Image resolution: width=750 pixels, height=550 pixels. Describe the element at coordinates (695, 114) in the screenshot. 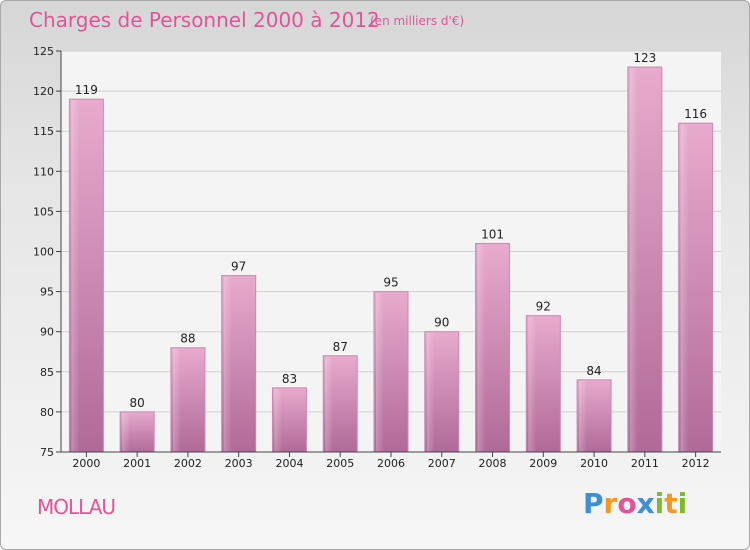

I see `bar-value-label: 116` at that location.